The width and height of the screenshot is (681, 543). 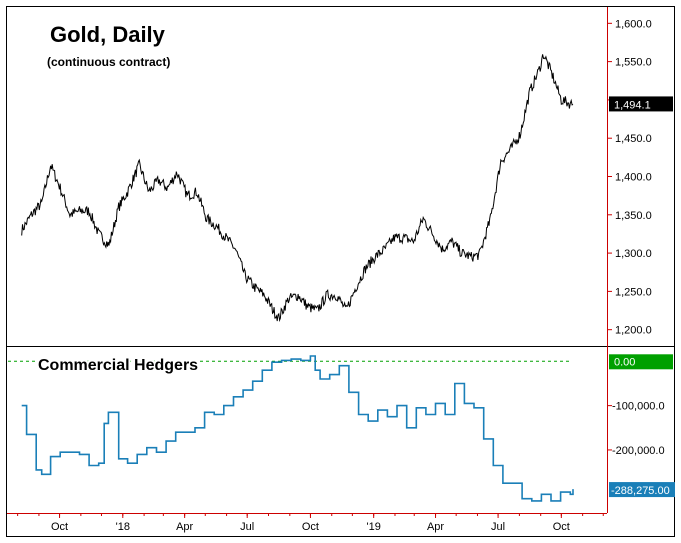 I want to click on x-tick-label: '18, so click(x=123, y=527).